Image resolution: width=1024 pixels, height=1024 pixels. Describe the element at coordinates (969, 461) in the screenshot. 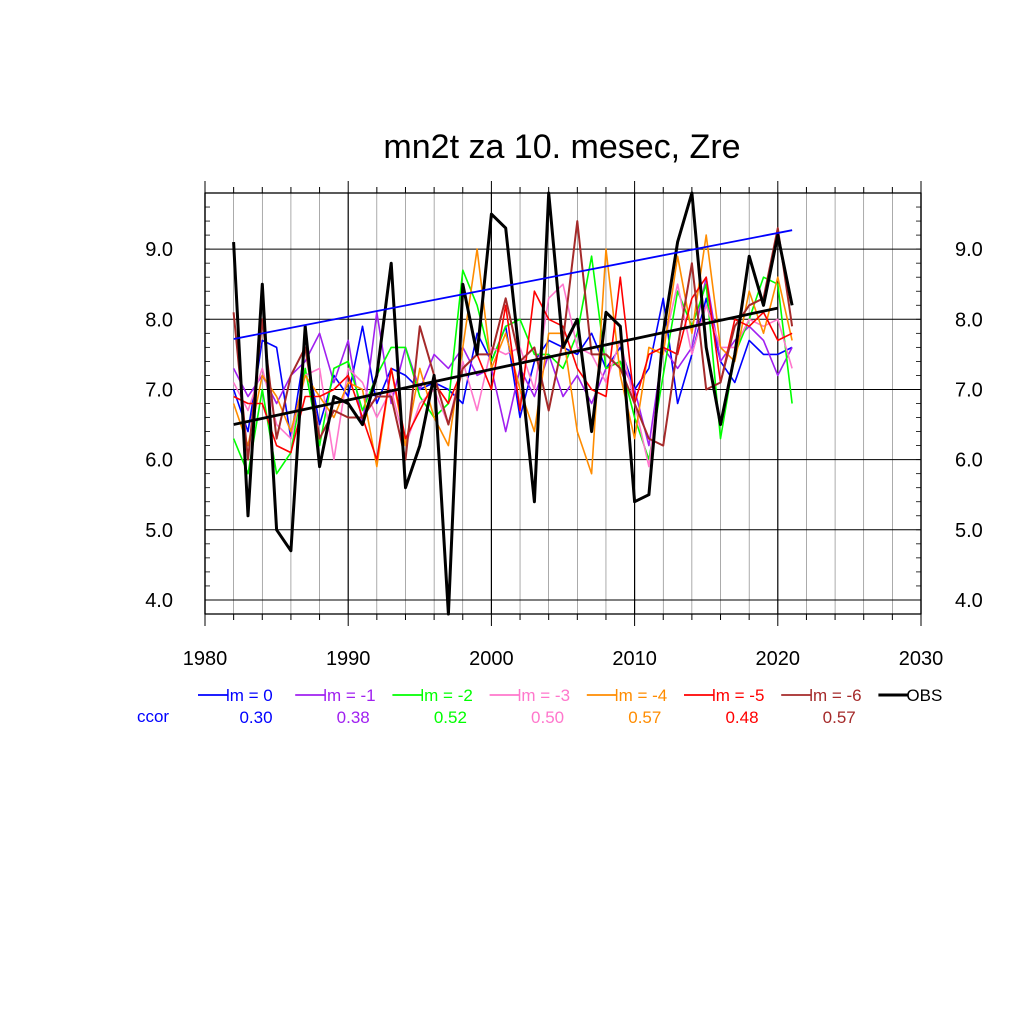

I see `y-tick-label-right: 6.0` at that location.